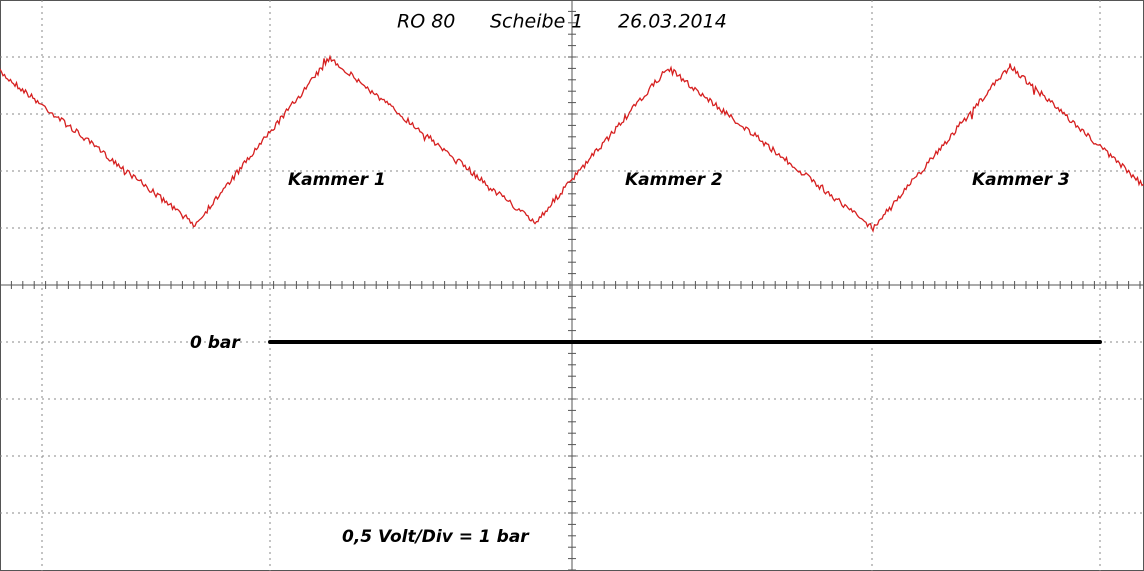  What do you see at coordinates (536, 22) in the screenshot?
I see `title-disc: Scheibe 1` at bounding box center [536, 22].